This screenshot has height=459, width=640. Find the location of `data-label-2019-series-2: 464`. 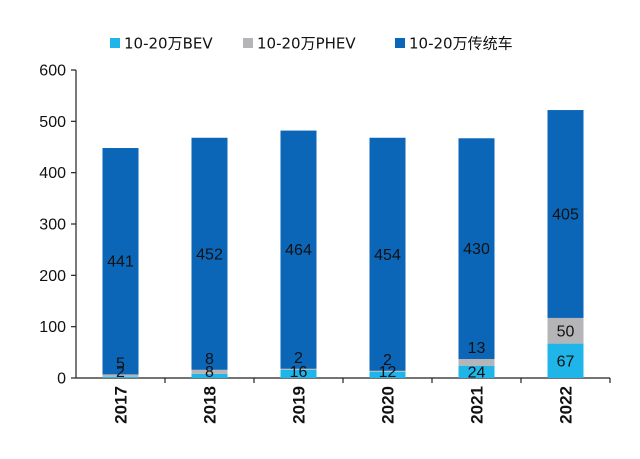

data-label-2019-series-2: 464 is located at coordinates (298, 250).